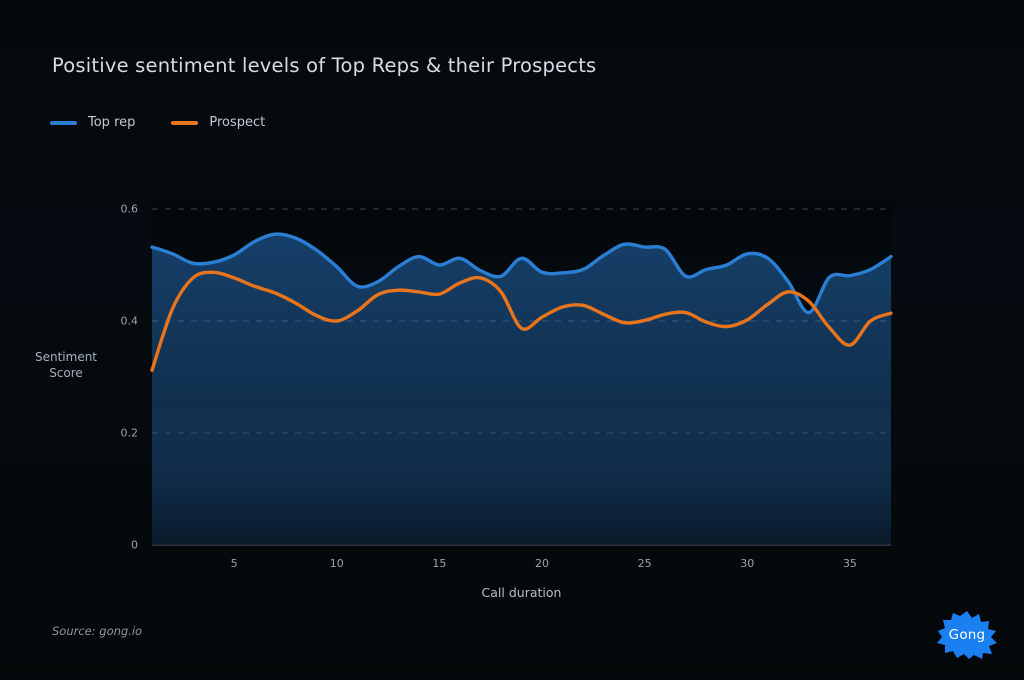 The width and height of the screenshot is (1024, 680). I want to click on x-axis-tick-20: 20, so click(542, 563).